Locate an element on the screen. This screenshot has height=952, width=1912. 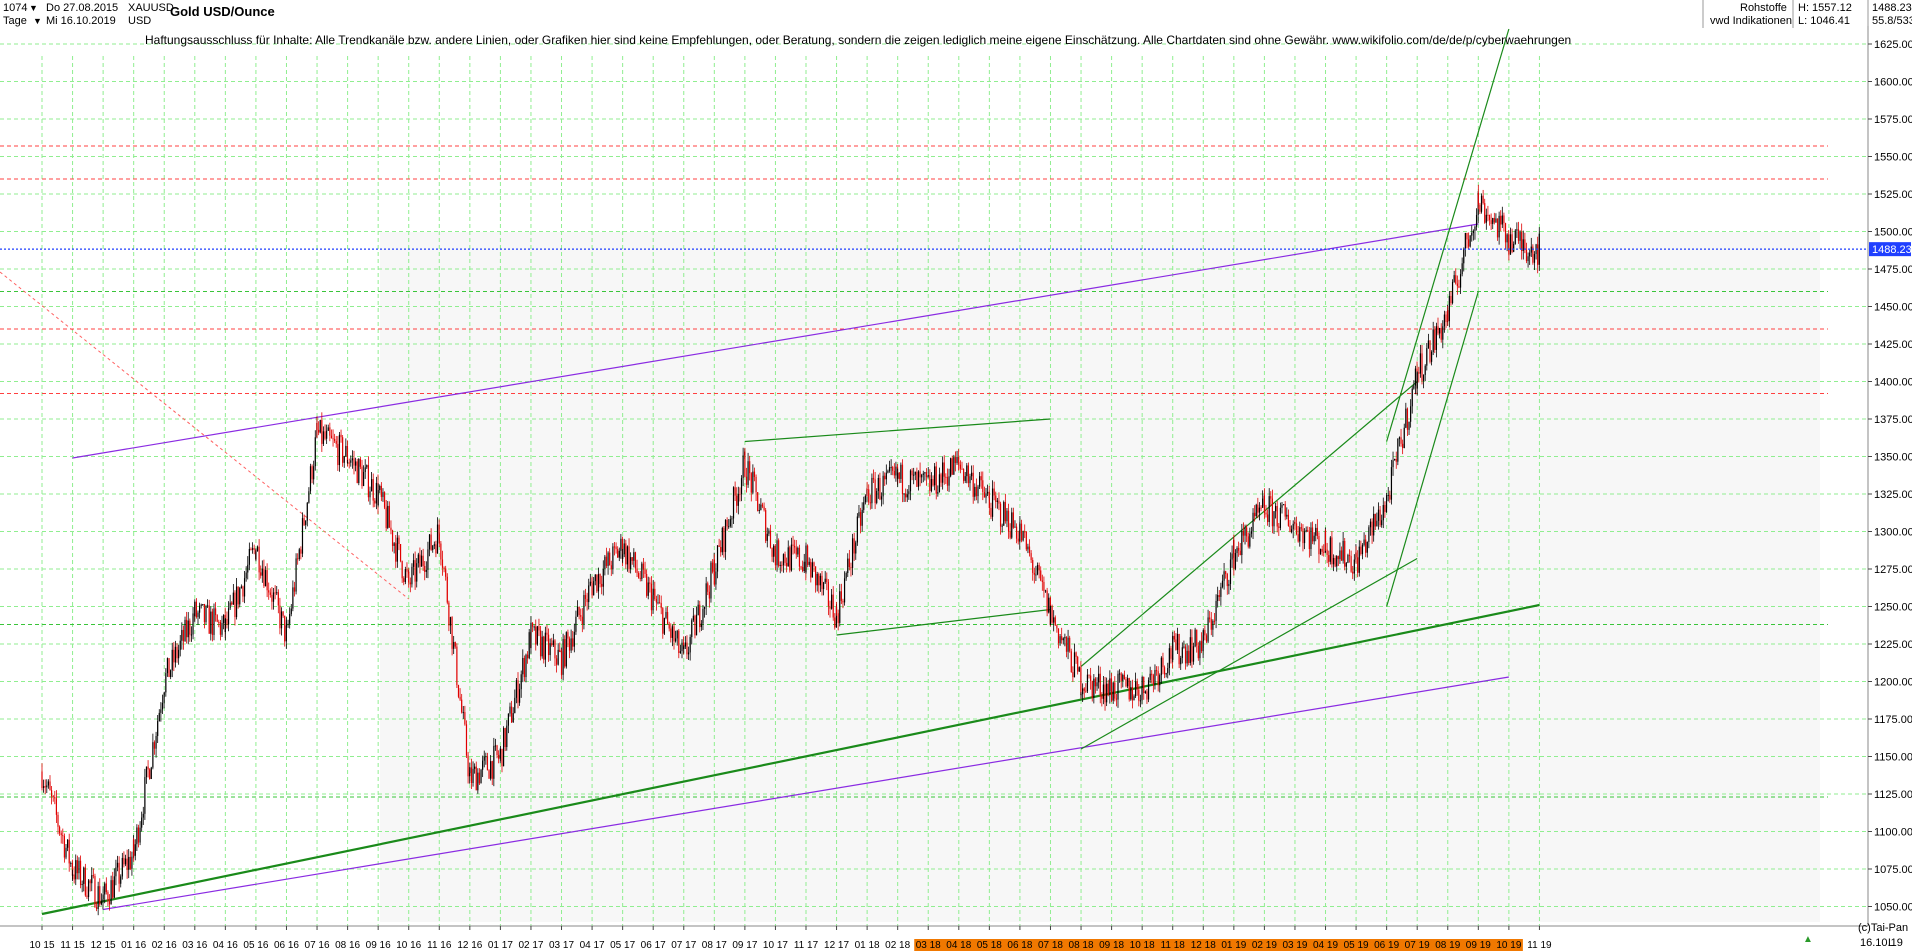
x-tick-label: 05 19 is located at coordinates (1356, 945).